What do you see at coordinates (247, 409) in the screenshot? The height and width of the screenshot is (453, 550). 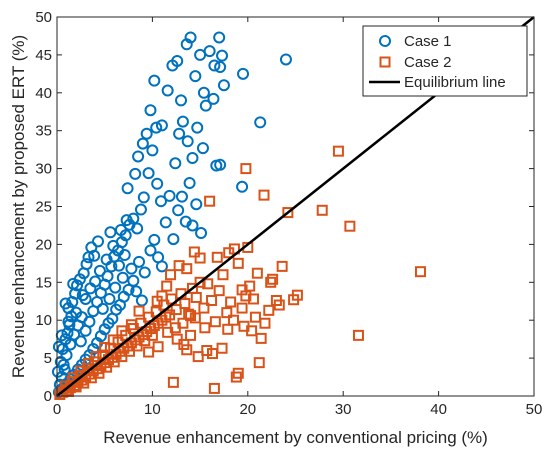 I see `x-tick-label: 20` at bounding box center [247, 409].